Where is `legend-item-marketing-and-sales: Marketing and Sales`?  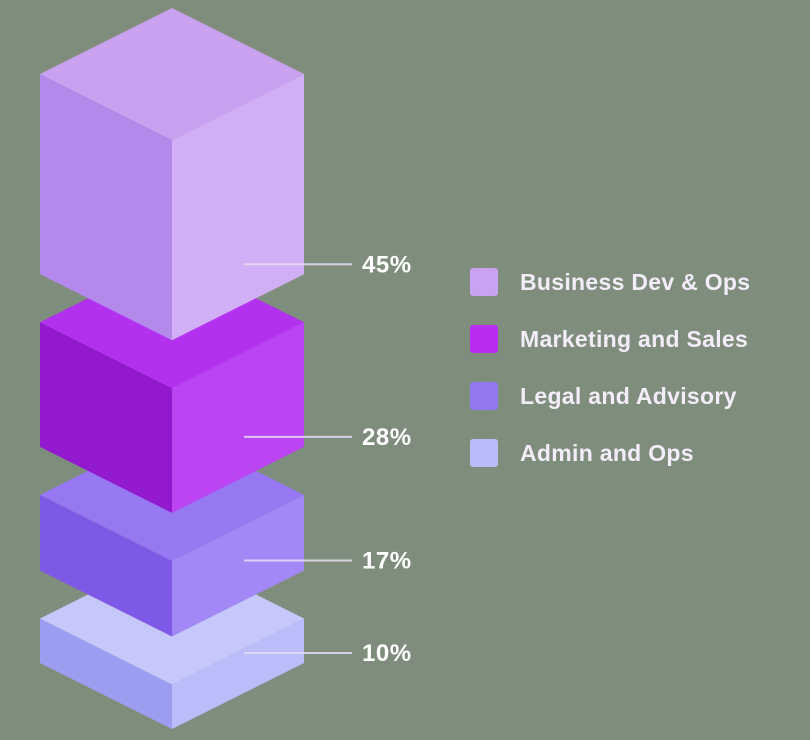
legend-item-marketing-and-sales: Marketing and Sales is located at coordinates (610, 339).